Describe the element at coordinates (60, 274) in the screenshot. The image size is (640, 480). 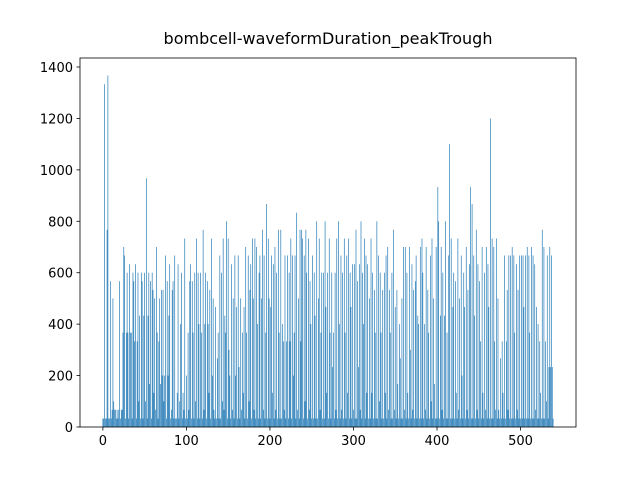
I see `y-tick-label: 600` at that location.